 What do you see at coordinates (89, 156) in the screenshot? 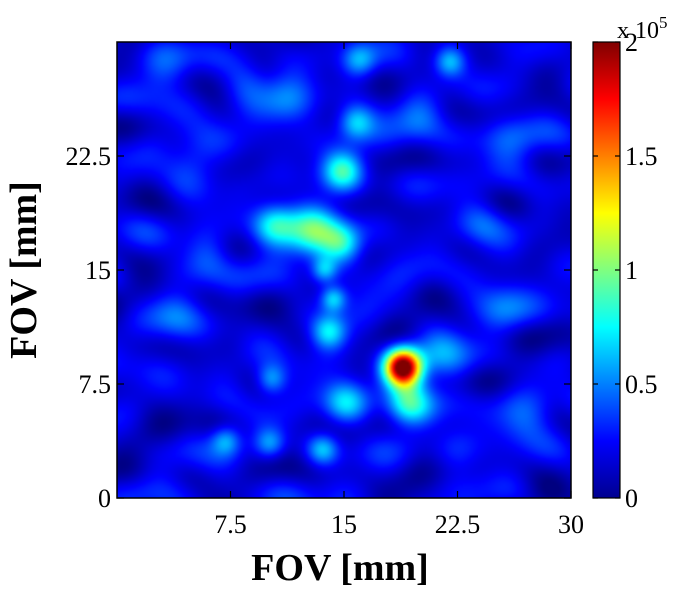
I see `y-tick-label: 22.5` at bounding box center [89, 156].